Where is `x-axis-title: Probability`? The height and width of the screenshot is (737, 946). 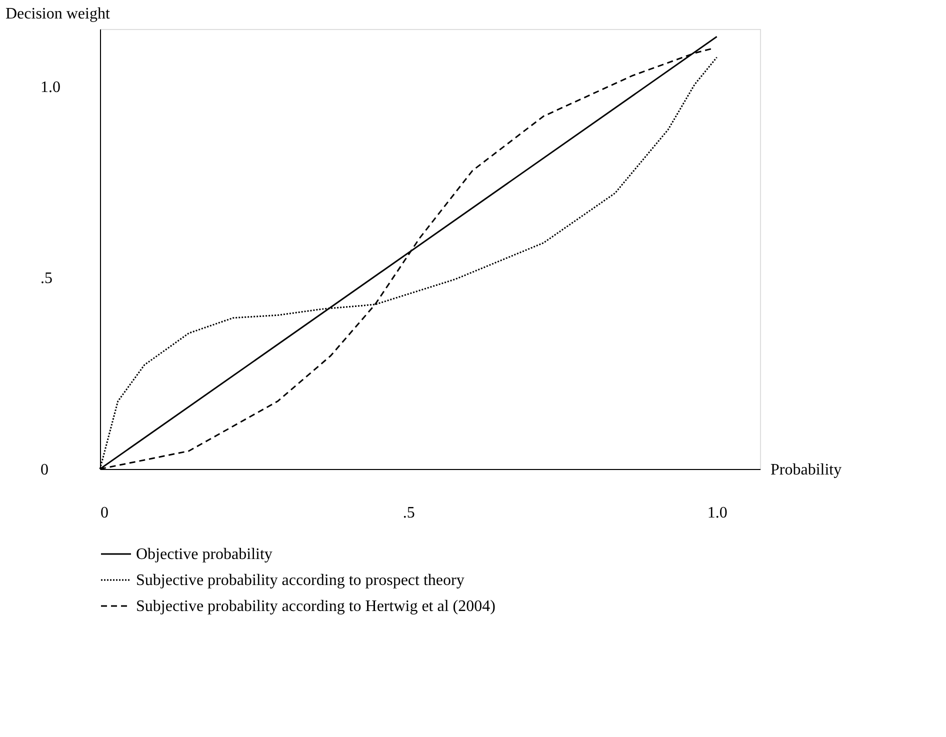 x-axis-title: Probability is located at coordinates (806, 470).